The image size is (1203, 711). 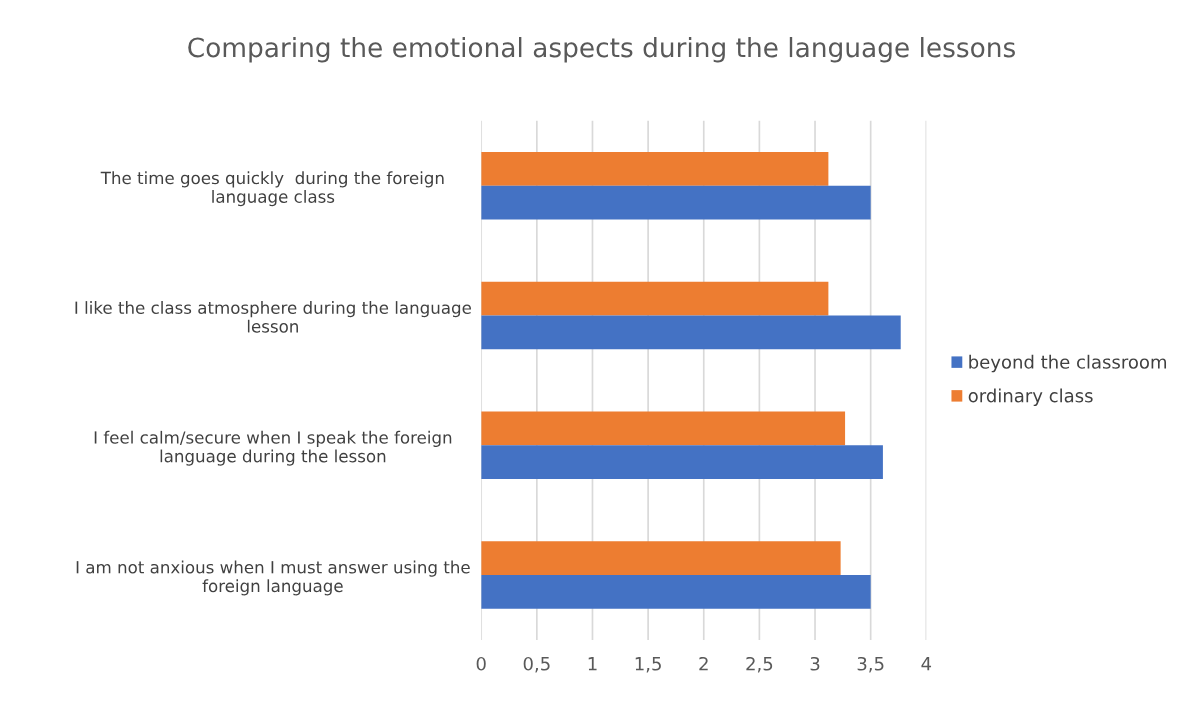 What do you see at coordinates (759, 664) in the screenshot?
I see `x-tick-label: 2,5` at bounding box center [759, 664].